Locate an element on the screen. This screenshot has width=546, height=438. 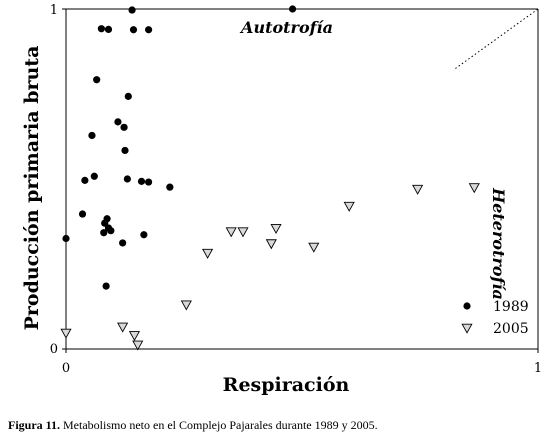
reference-line is located at coordinates (497, 38).